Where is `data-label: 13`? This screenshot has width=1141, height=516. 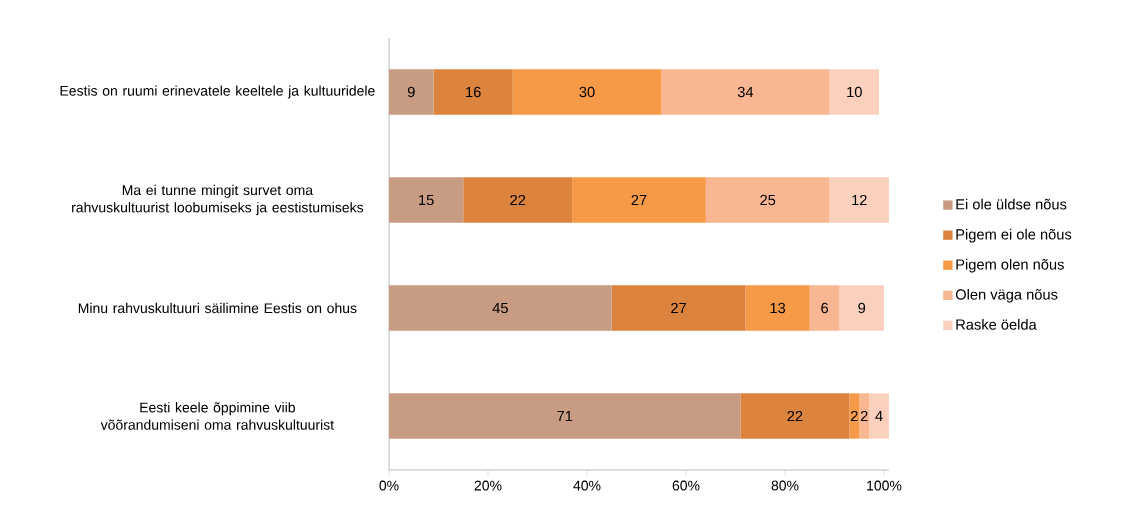 data-label: 13 is located at coordinates (778, 308).